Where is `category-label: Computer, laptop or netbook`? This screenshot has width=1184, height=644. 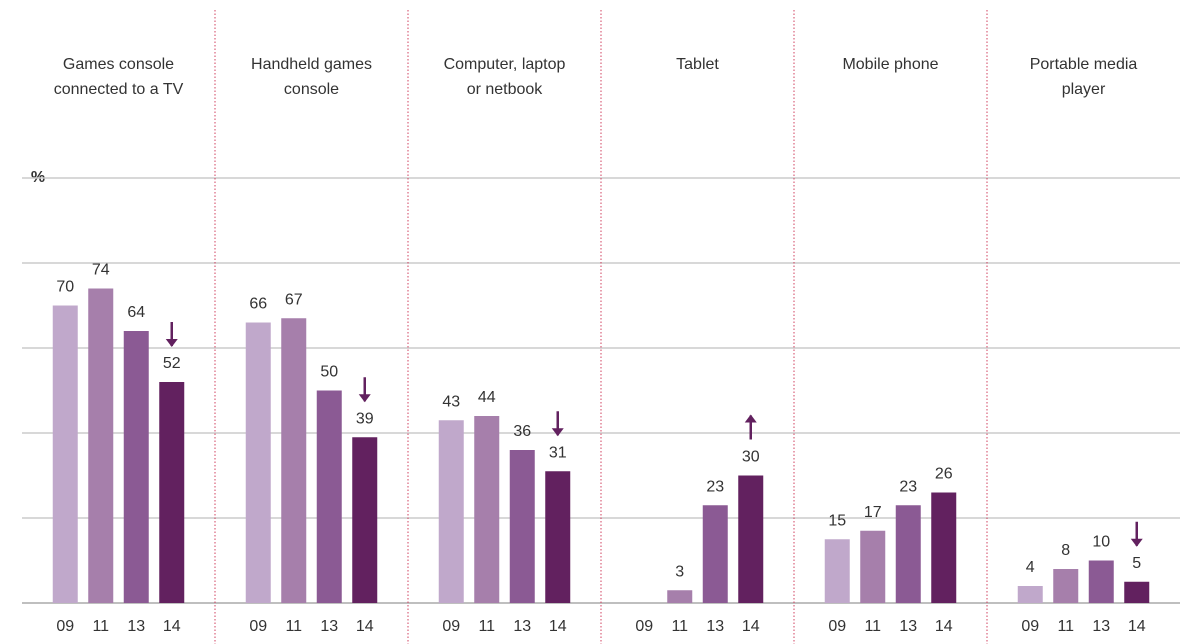
category-label: Computer, laptop or netbook is located at coordinates (504, 77).